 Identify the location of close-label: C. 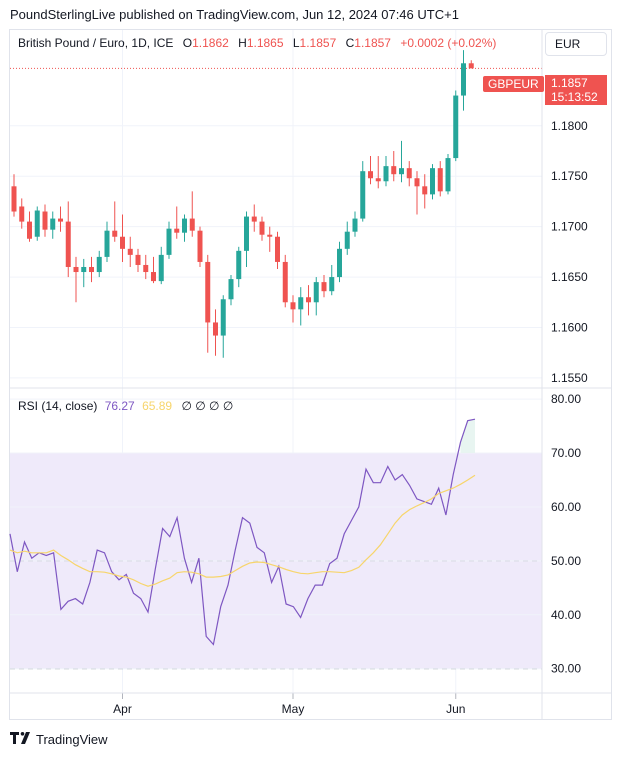
(350, 43).